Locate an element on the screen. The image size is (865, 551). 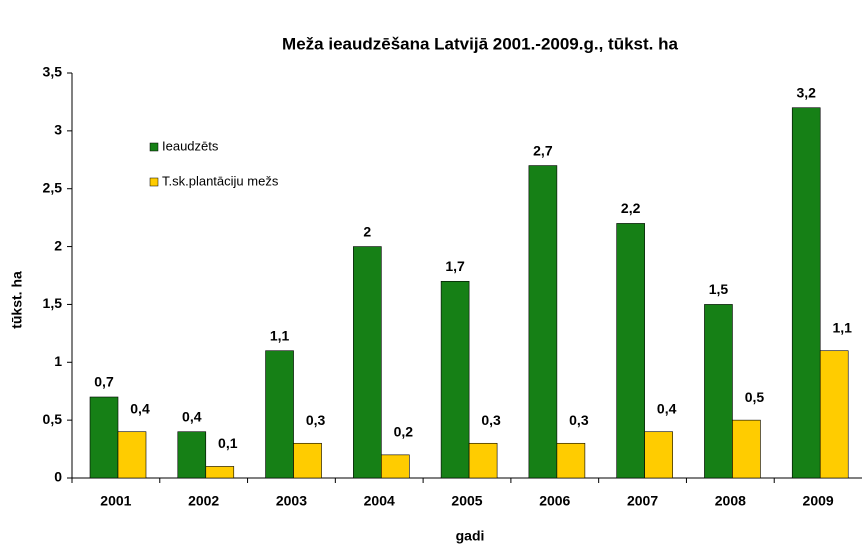
x-tick-label: 2005 is located at coordinates (466, 501).